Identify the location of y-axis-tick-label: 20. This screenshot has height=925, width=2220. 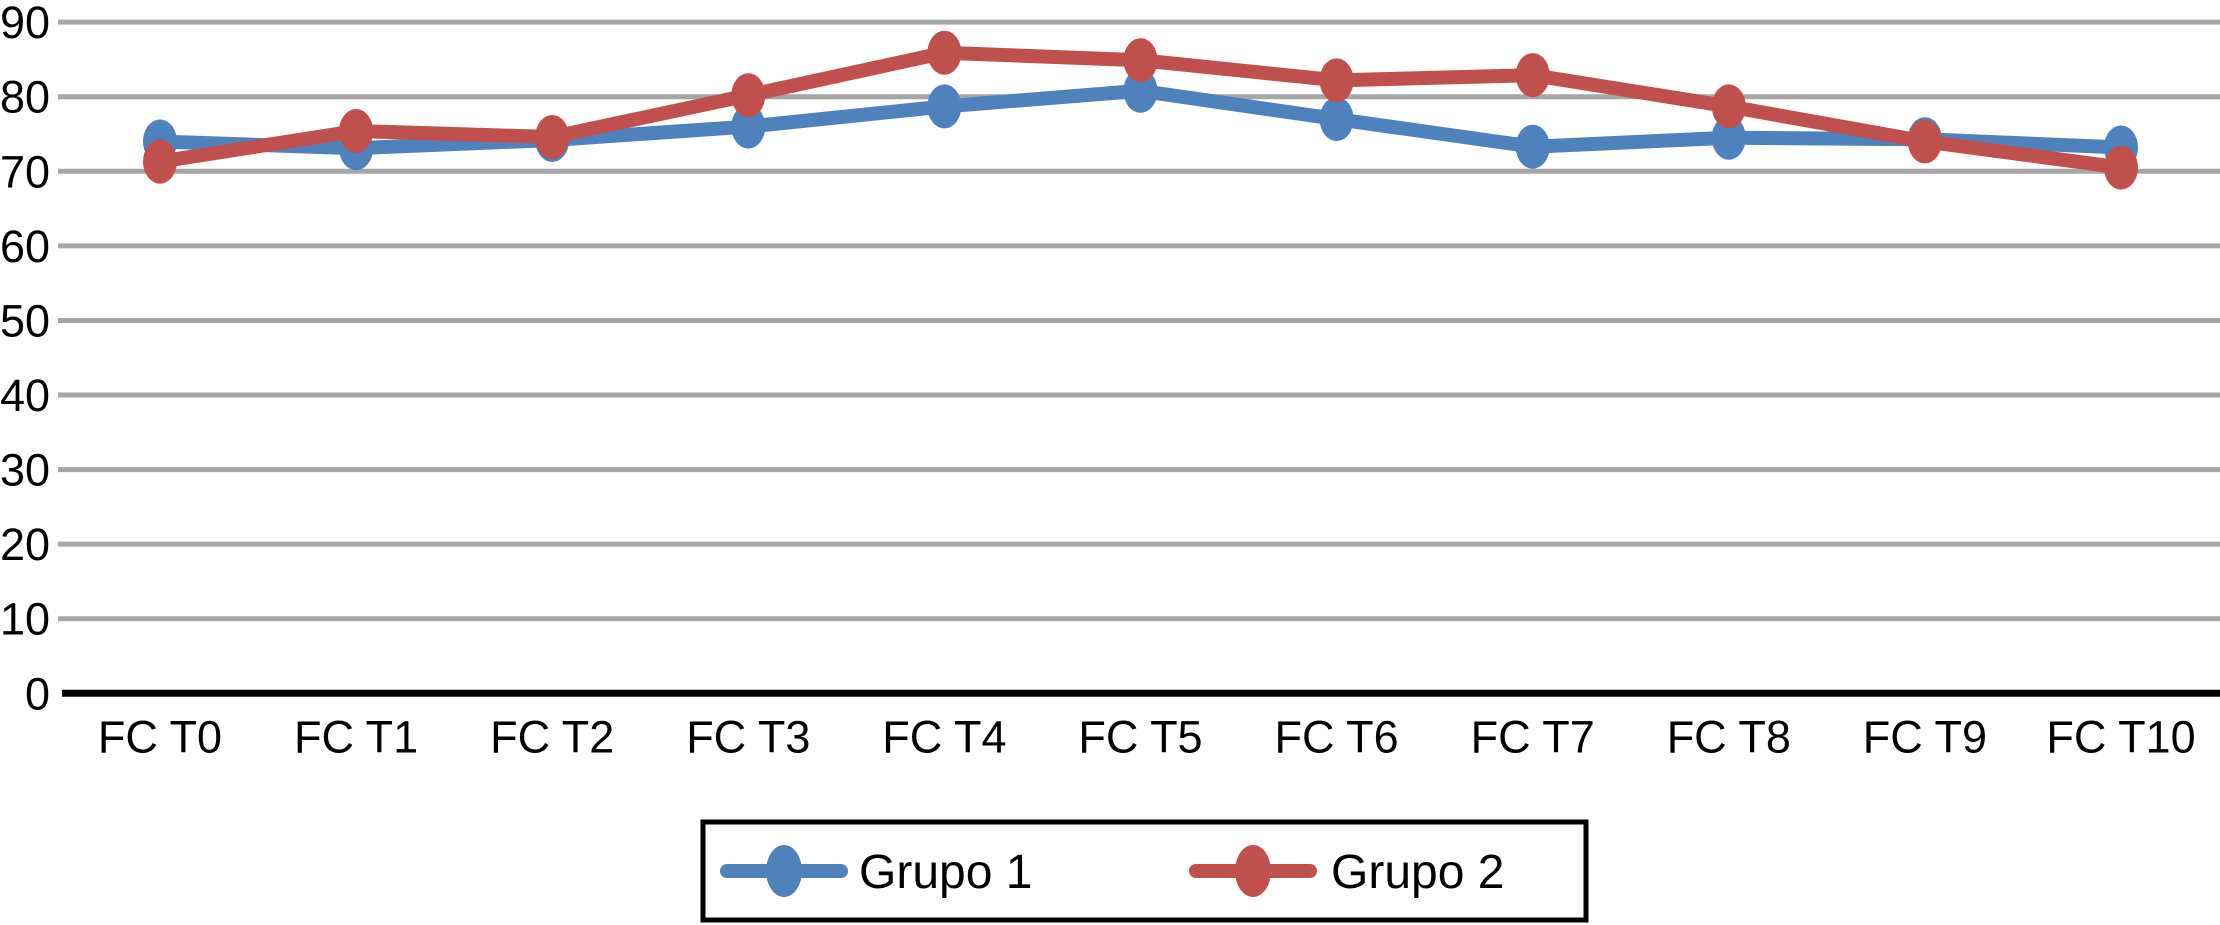
(25, 544).